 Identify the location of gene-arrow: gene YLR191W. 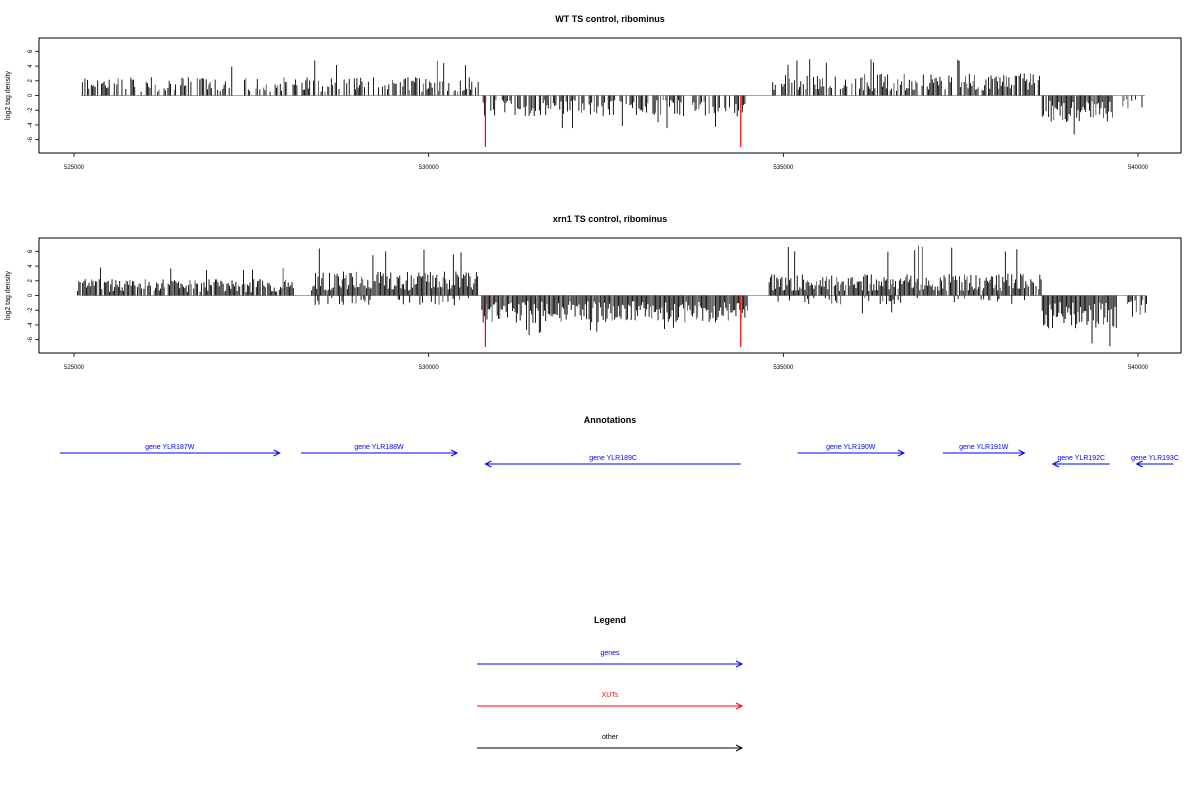
(984, 450).